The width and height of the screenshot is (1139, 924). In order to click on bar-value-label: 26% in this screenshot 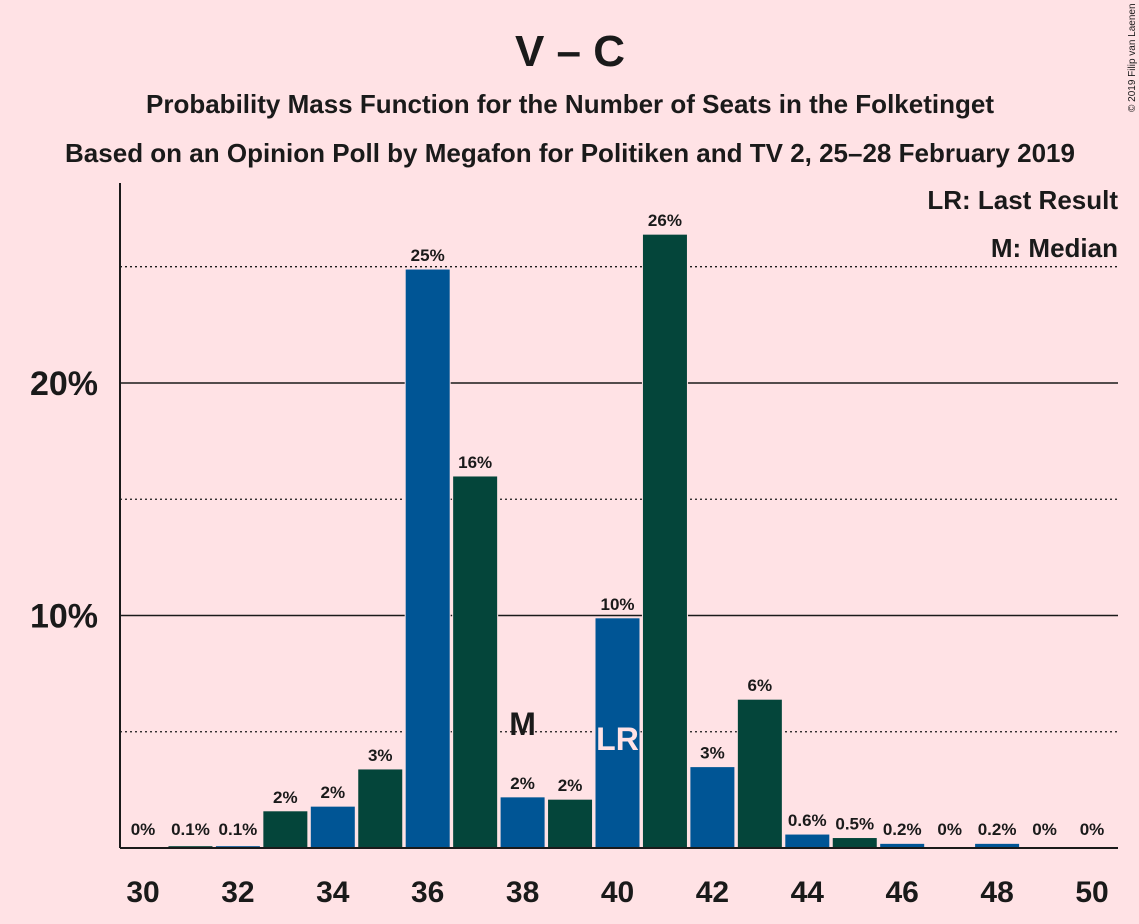, I will do `click(665, 220)`.